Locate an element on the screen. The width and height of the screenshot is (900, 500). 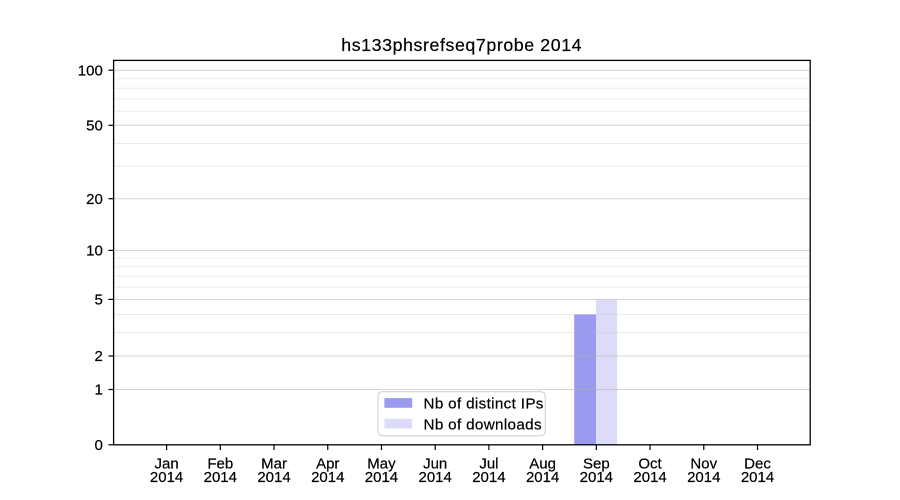
svg-text: Jul is located at coordinates (488, 463).